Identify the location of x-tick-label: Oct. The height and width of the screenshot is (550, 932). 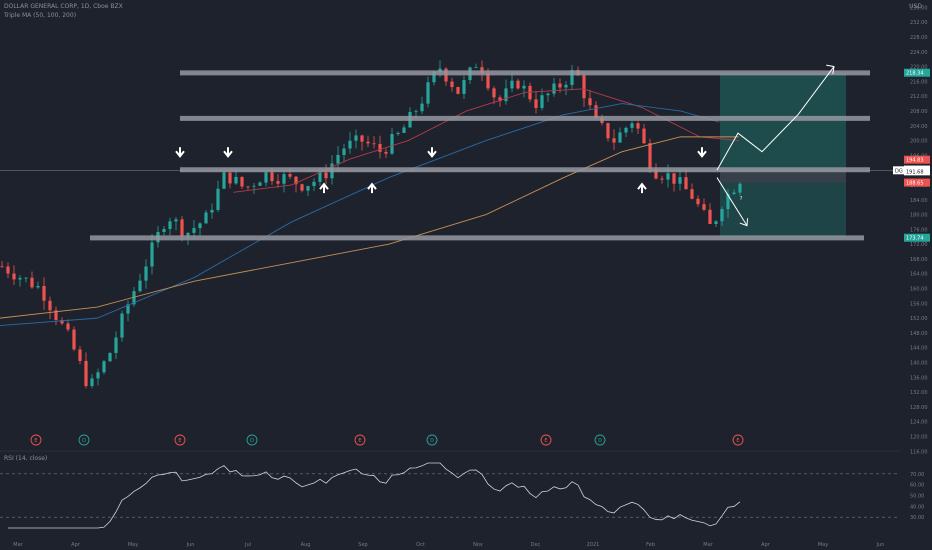
(420, 545).